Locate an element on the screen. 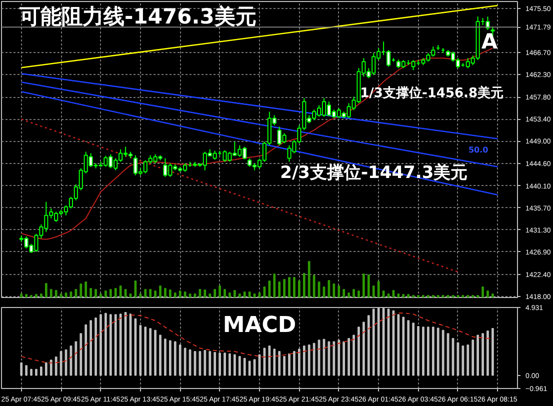 The height and width of the screenshot is (406, 553). annotation: 50.0 is located at coordinates (478, 150).